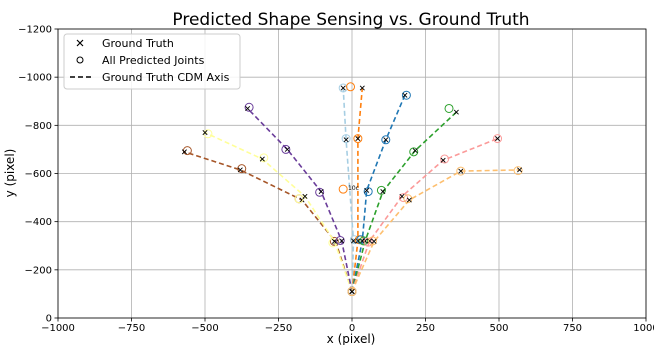 This screenshot has width=654, height=345. Describe the element at coordinates (350, 20) in the screenshot. I see `chart-title: Predicted Shape Sensing vs. Ground Truth` at that location.